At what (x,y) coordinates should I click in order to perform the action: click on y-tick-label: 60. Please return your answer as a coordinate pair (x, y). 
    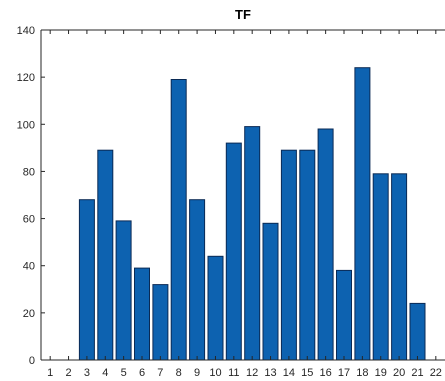
    Looking at the image, I should click on (29, 220).